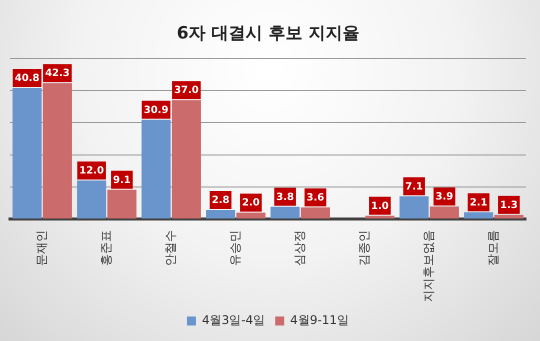 The image size is (540, 341). Describe the element at coordinates (57, 74) in the screenshot. I see `data-label: 42.3` at that location.